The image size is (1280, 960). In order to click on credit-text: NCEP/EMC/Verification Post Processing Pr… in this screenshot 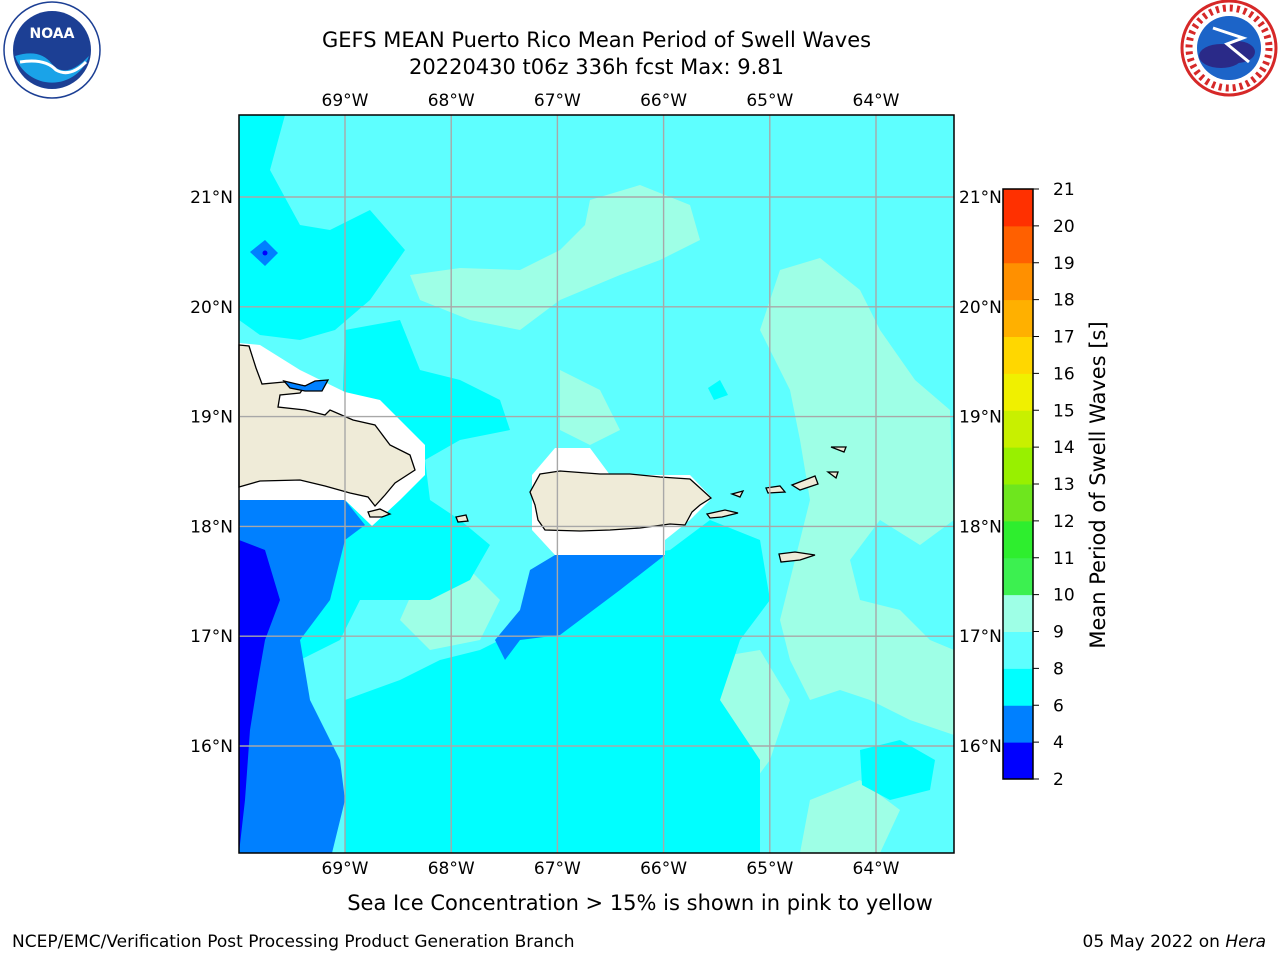, I will do `click(293, 942)`.